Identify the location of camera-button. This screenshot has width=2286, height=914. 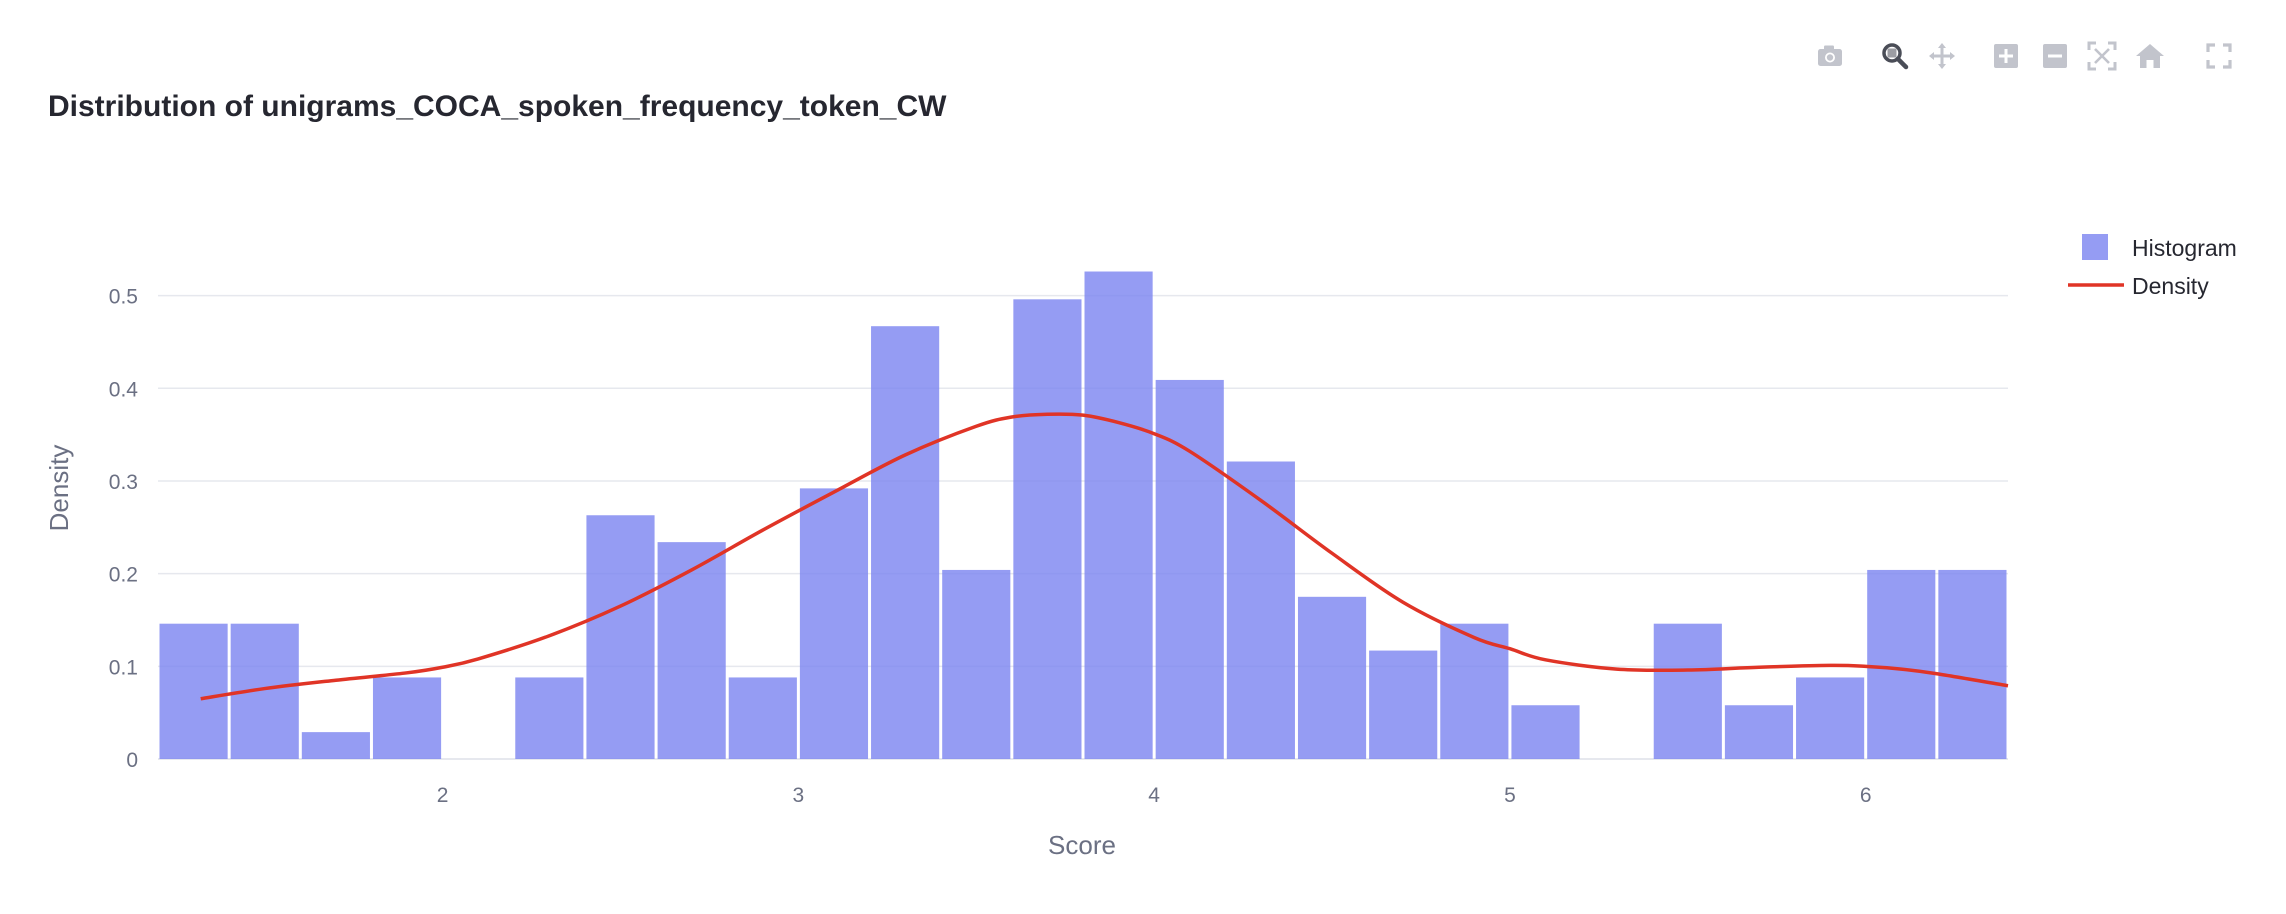
(1830, 56).